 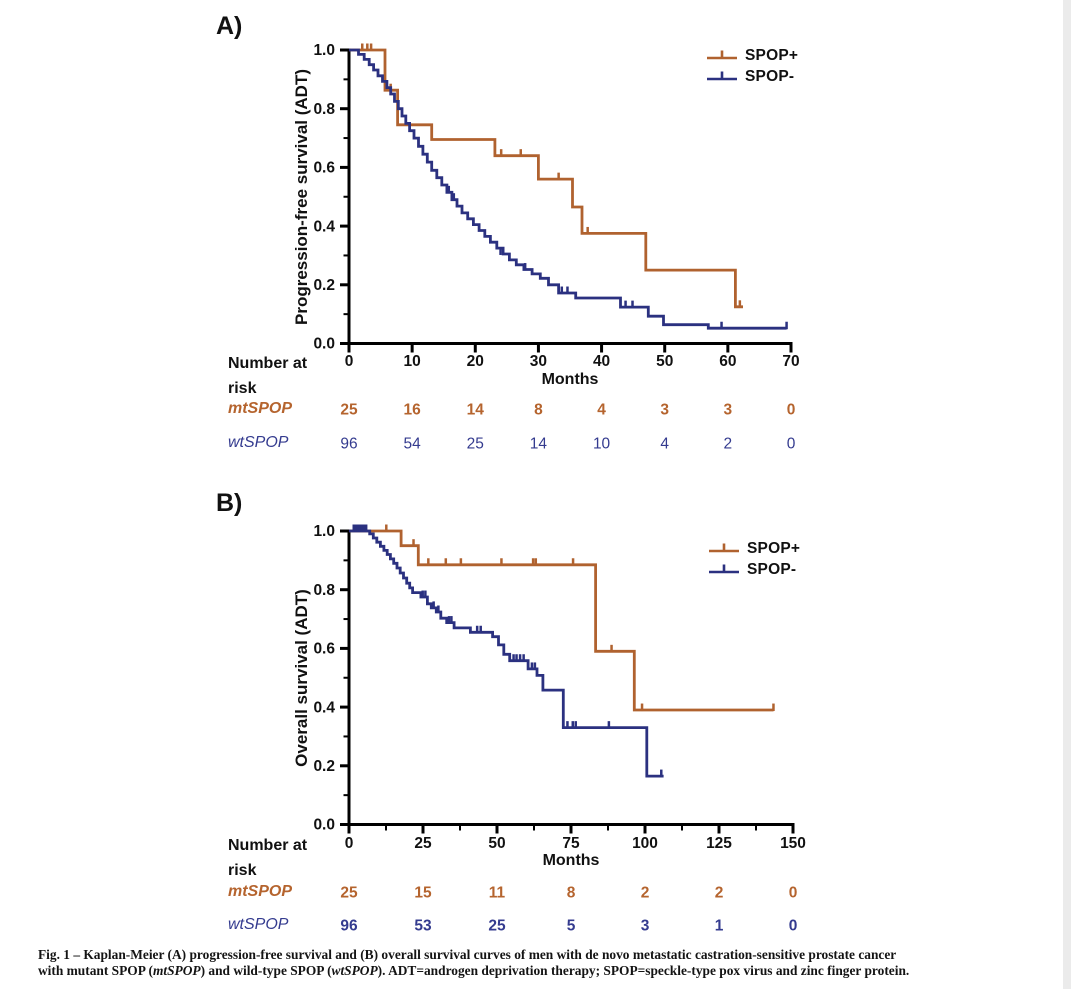 I want to click on caption-italic-text: wtSPOP, so click(x=354, y=970).